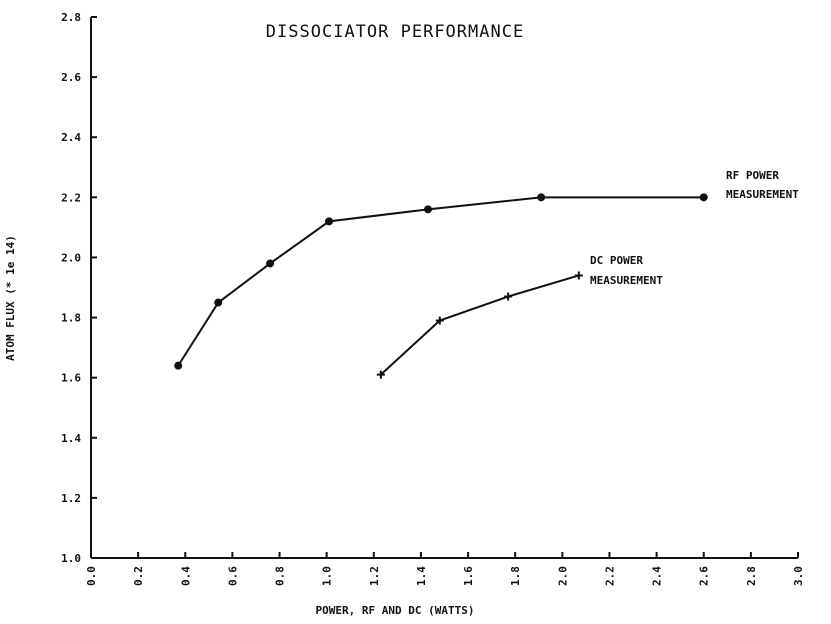 This screenshot has width=831, height=624. Describe the element at coordinates (71, 257) in the screenshot. I see `y-tick-label: 2.0` at that location.